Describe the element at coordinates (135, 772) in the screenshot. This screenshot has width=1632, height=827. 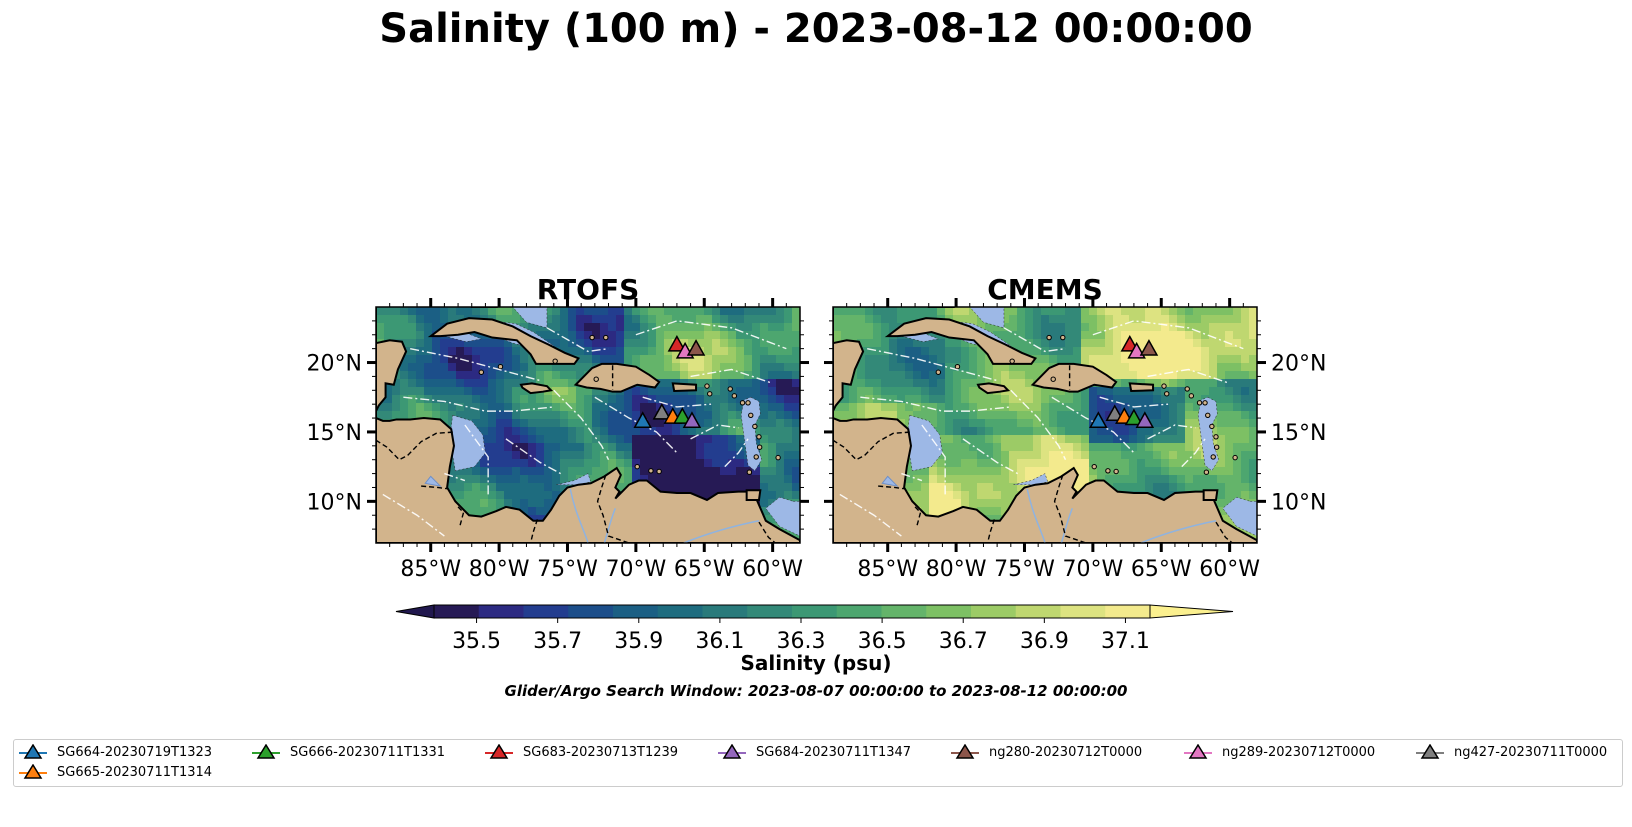
I see `legend-label: SG665-20230711T1314` at that location.